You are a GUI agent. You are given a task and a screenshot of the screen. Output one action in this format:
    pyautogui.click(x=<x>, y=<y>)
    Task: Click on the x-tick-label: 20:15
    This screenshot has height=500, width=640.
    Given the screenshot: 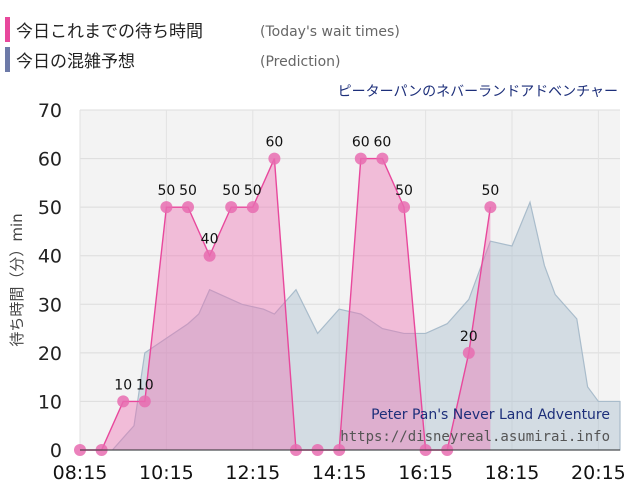 What is the action you would take?
    pyautogui.click(x=598, y=473)
    